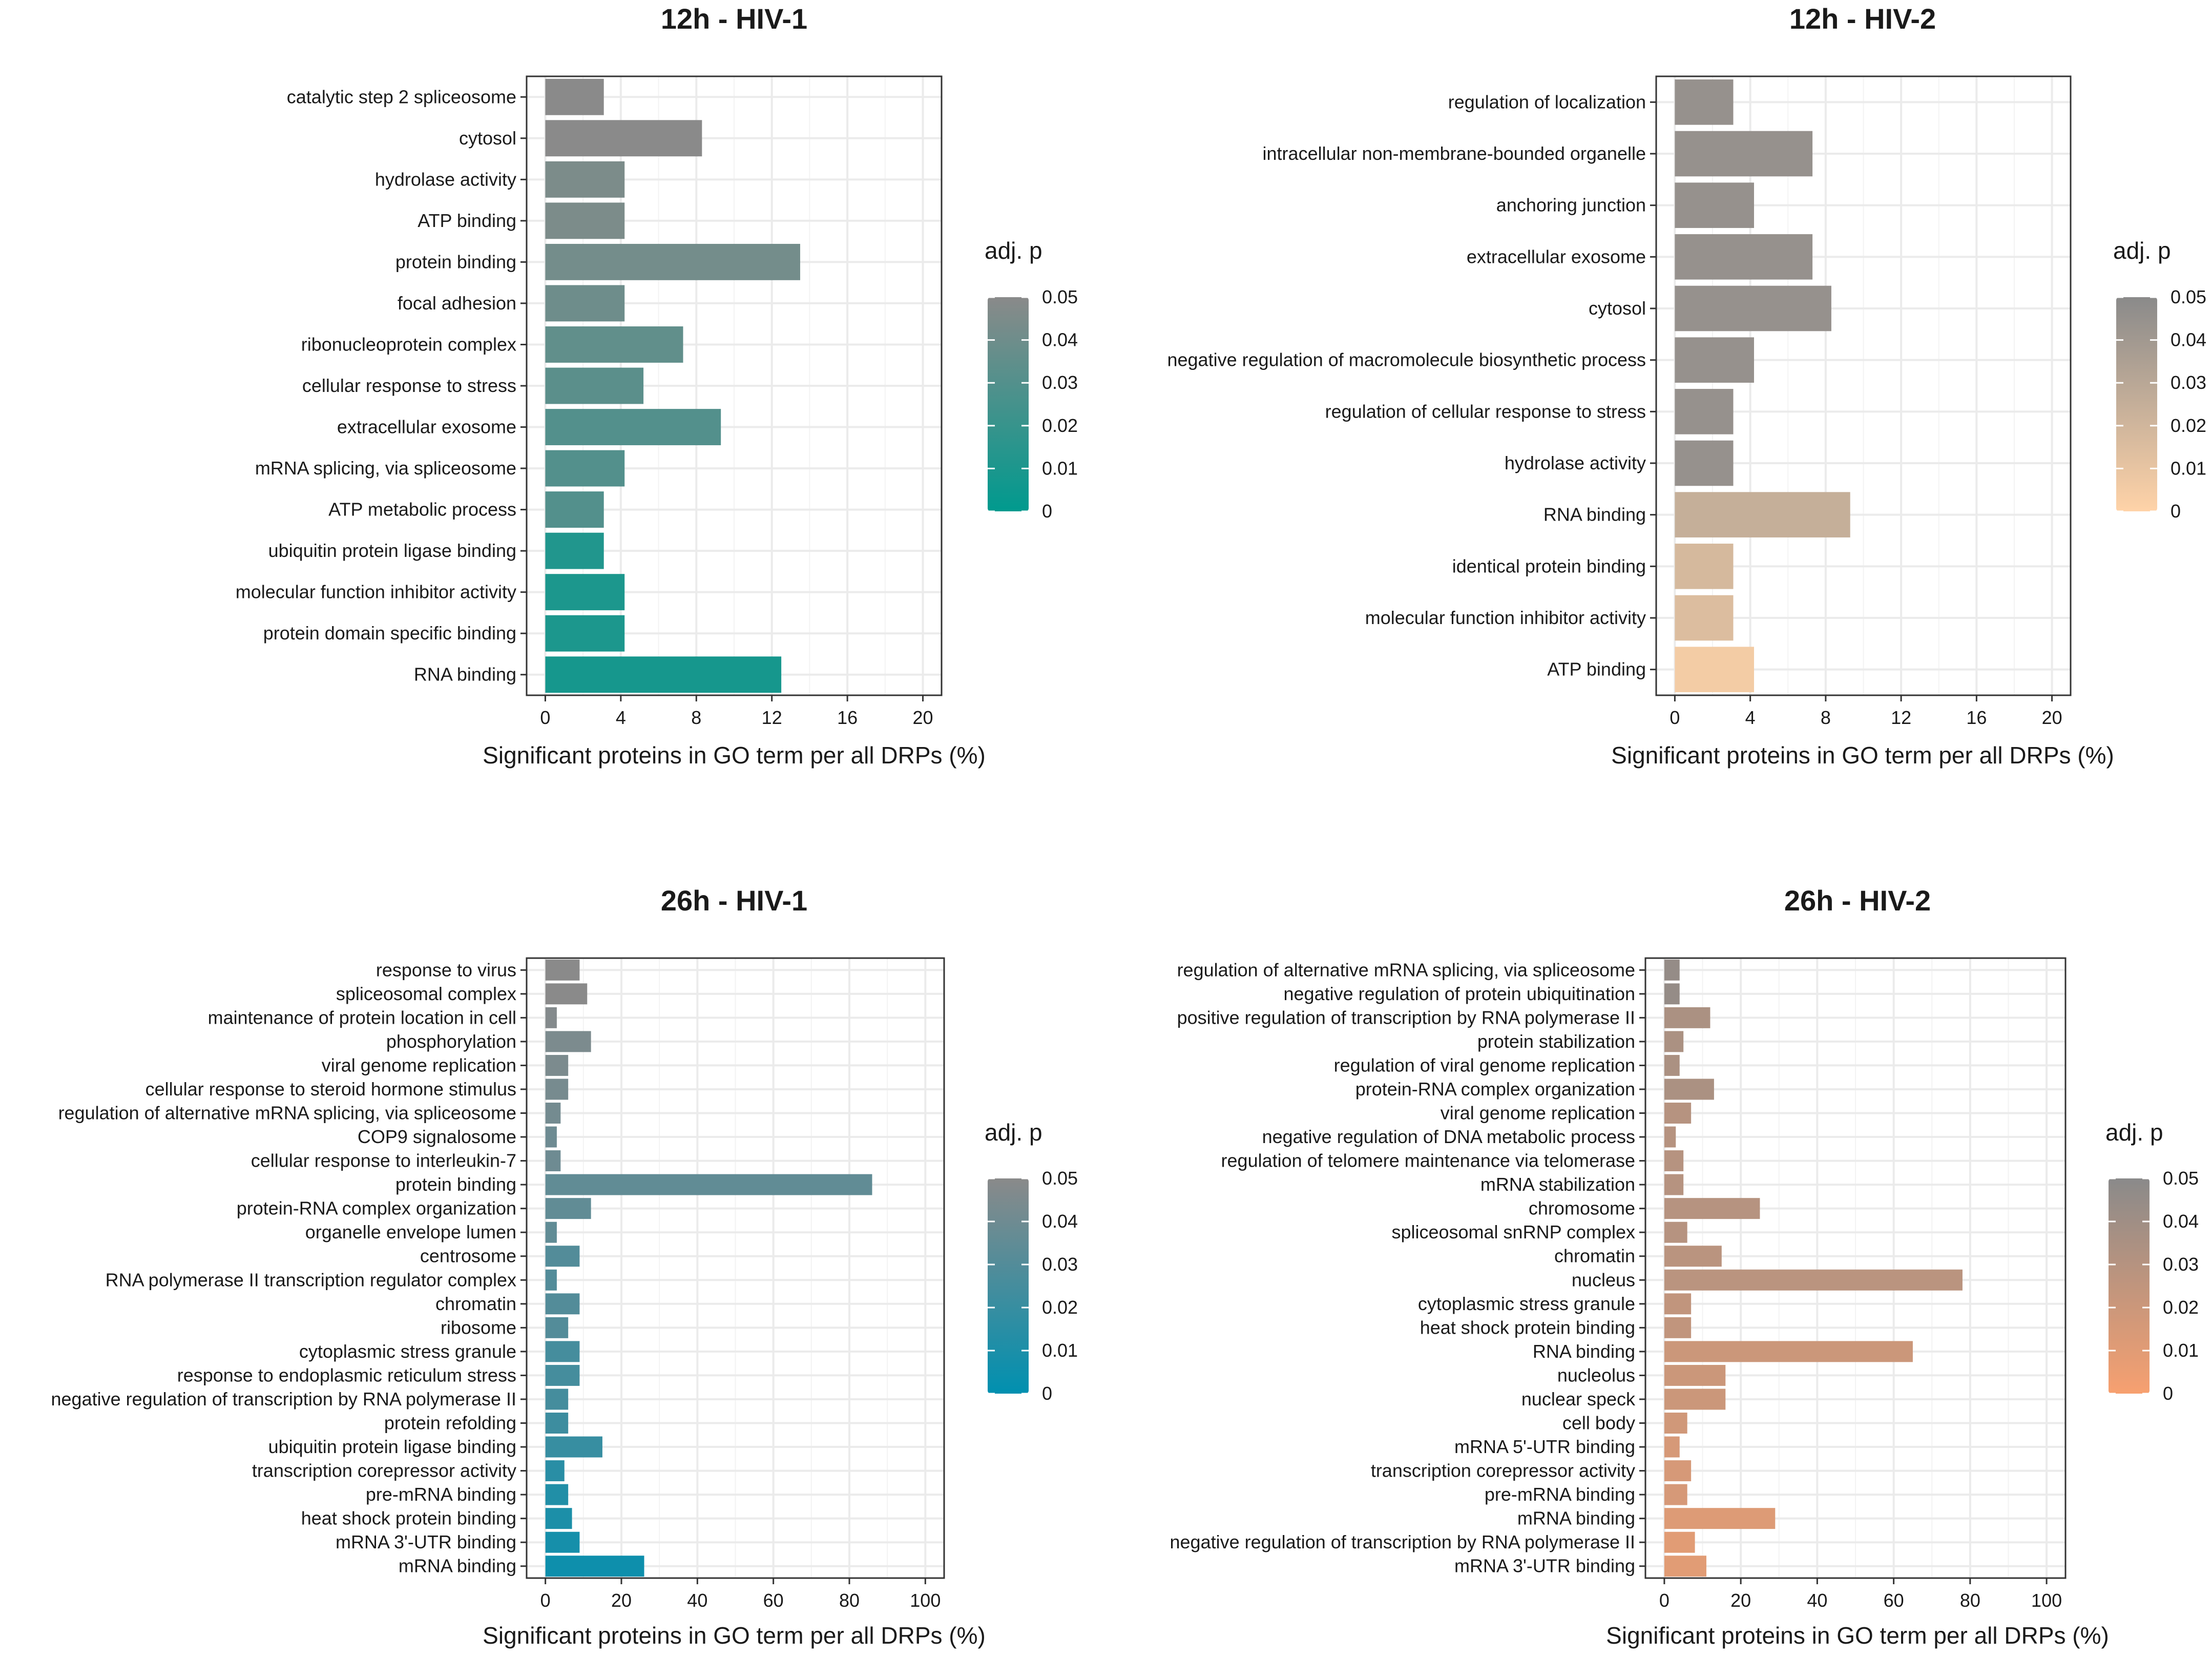  What do you see at coordinates (426, 428) in the screenshot?
I see `y-tick-label: extracellular exosome` at bounding box center [426, 428].